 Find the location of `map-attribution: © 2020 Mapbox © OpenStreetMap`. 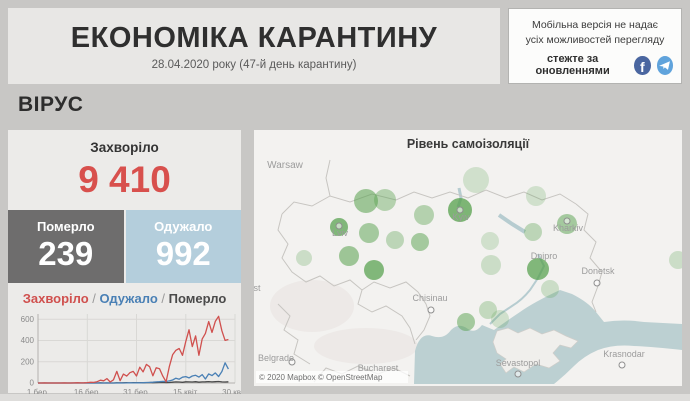

map-attribution: © 2020 Mapbox © OpenStreetMap is located at coordinates (332, 377).